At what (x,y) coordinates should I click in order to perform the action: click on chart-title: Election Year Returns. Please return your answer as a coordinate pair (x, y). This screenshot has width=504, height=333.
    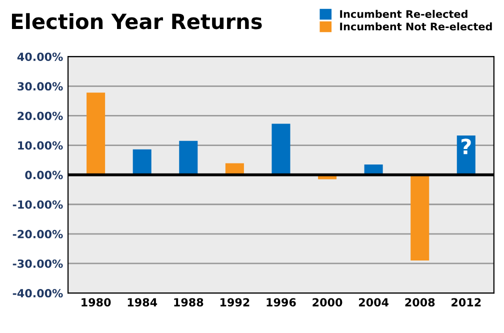
    Looking at the image, I should click on (137, 21).